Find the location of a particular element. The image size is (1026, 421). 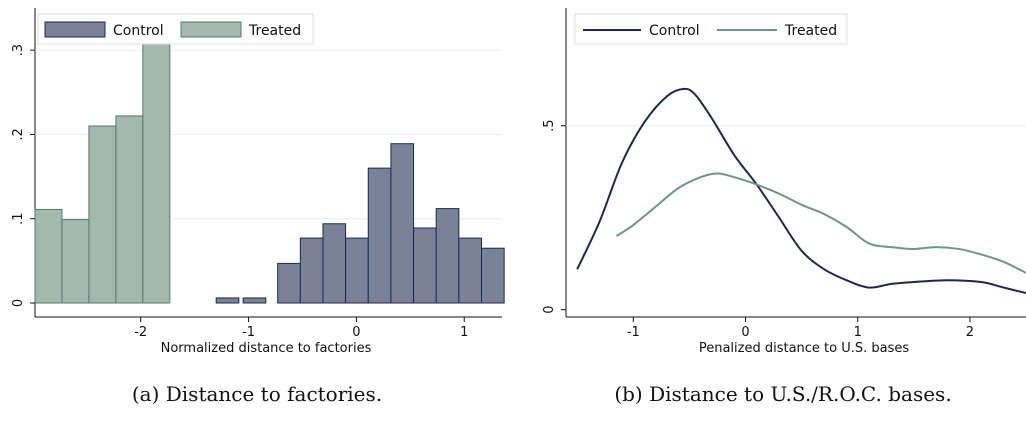

x-tick-label-right-1: 0 is located at coordinates (745, 332).